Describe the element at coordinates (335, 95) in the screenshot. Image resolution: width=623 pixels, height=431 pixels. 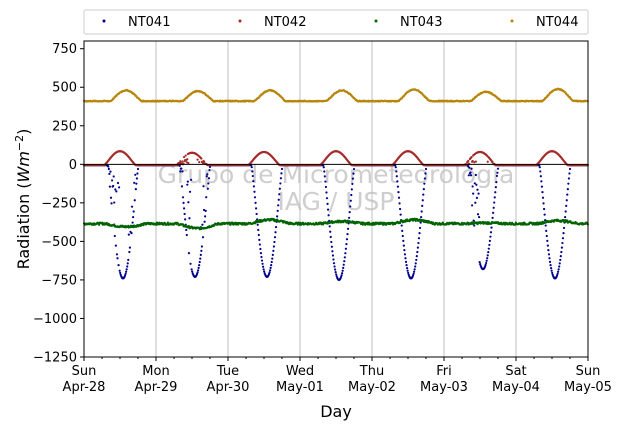
I see `series-NT044` at that location.